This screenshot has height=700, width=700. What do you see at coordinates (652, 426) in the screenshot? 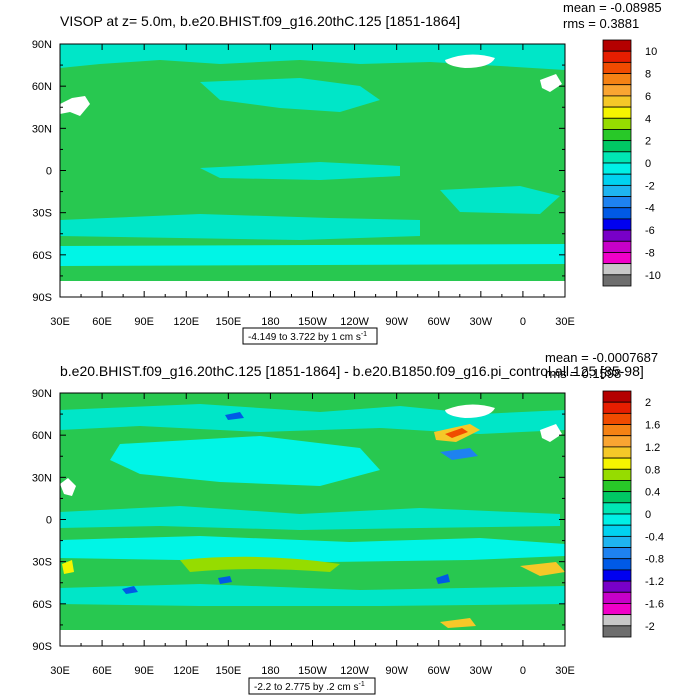
I see `colorbar-label: 1.6` at bounding box center [652, 426].